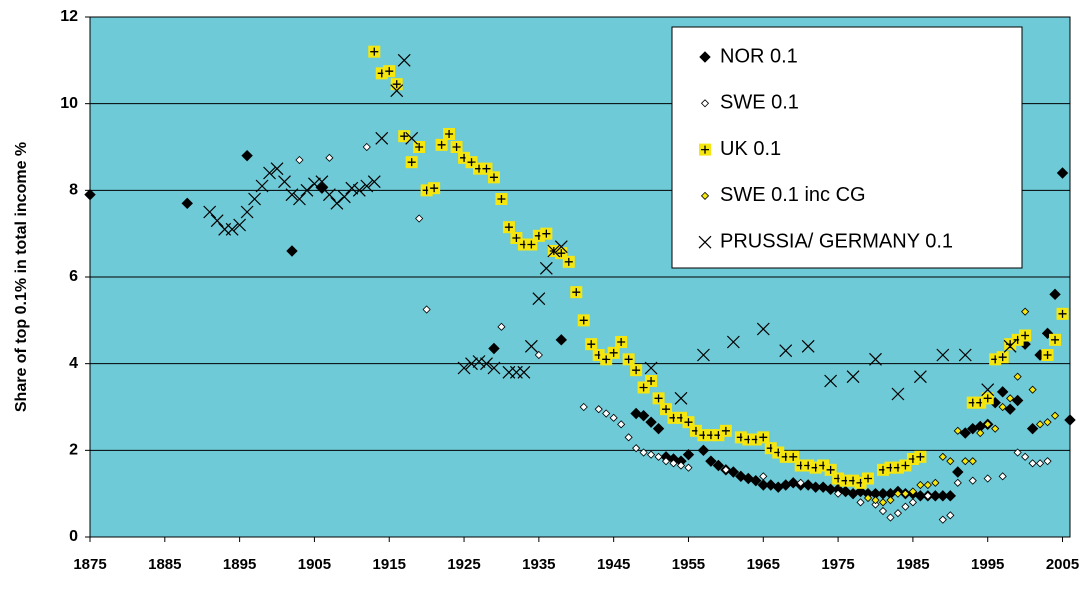  What do you see at coordinates (21, 277) in the screenshot?
I see `y-axis-title: Share of top 0.1% in total income %` at bounding box center [21, 277].